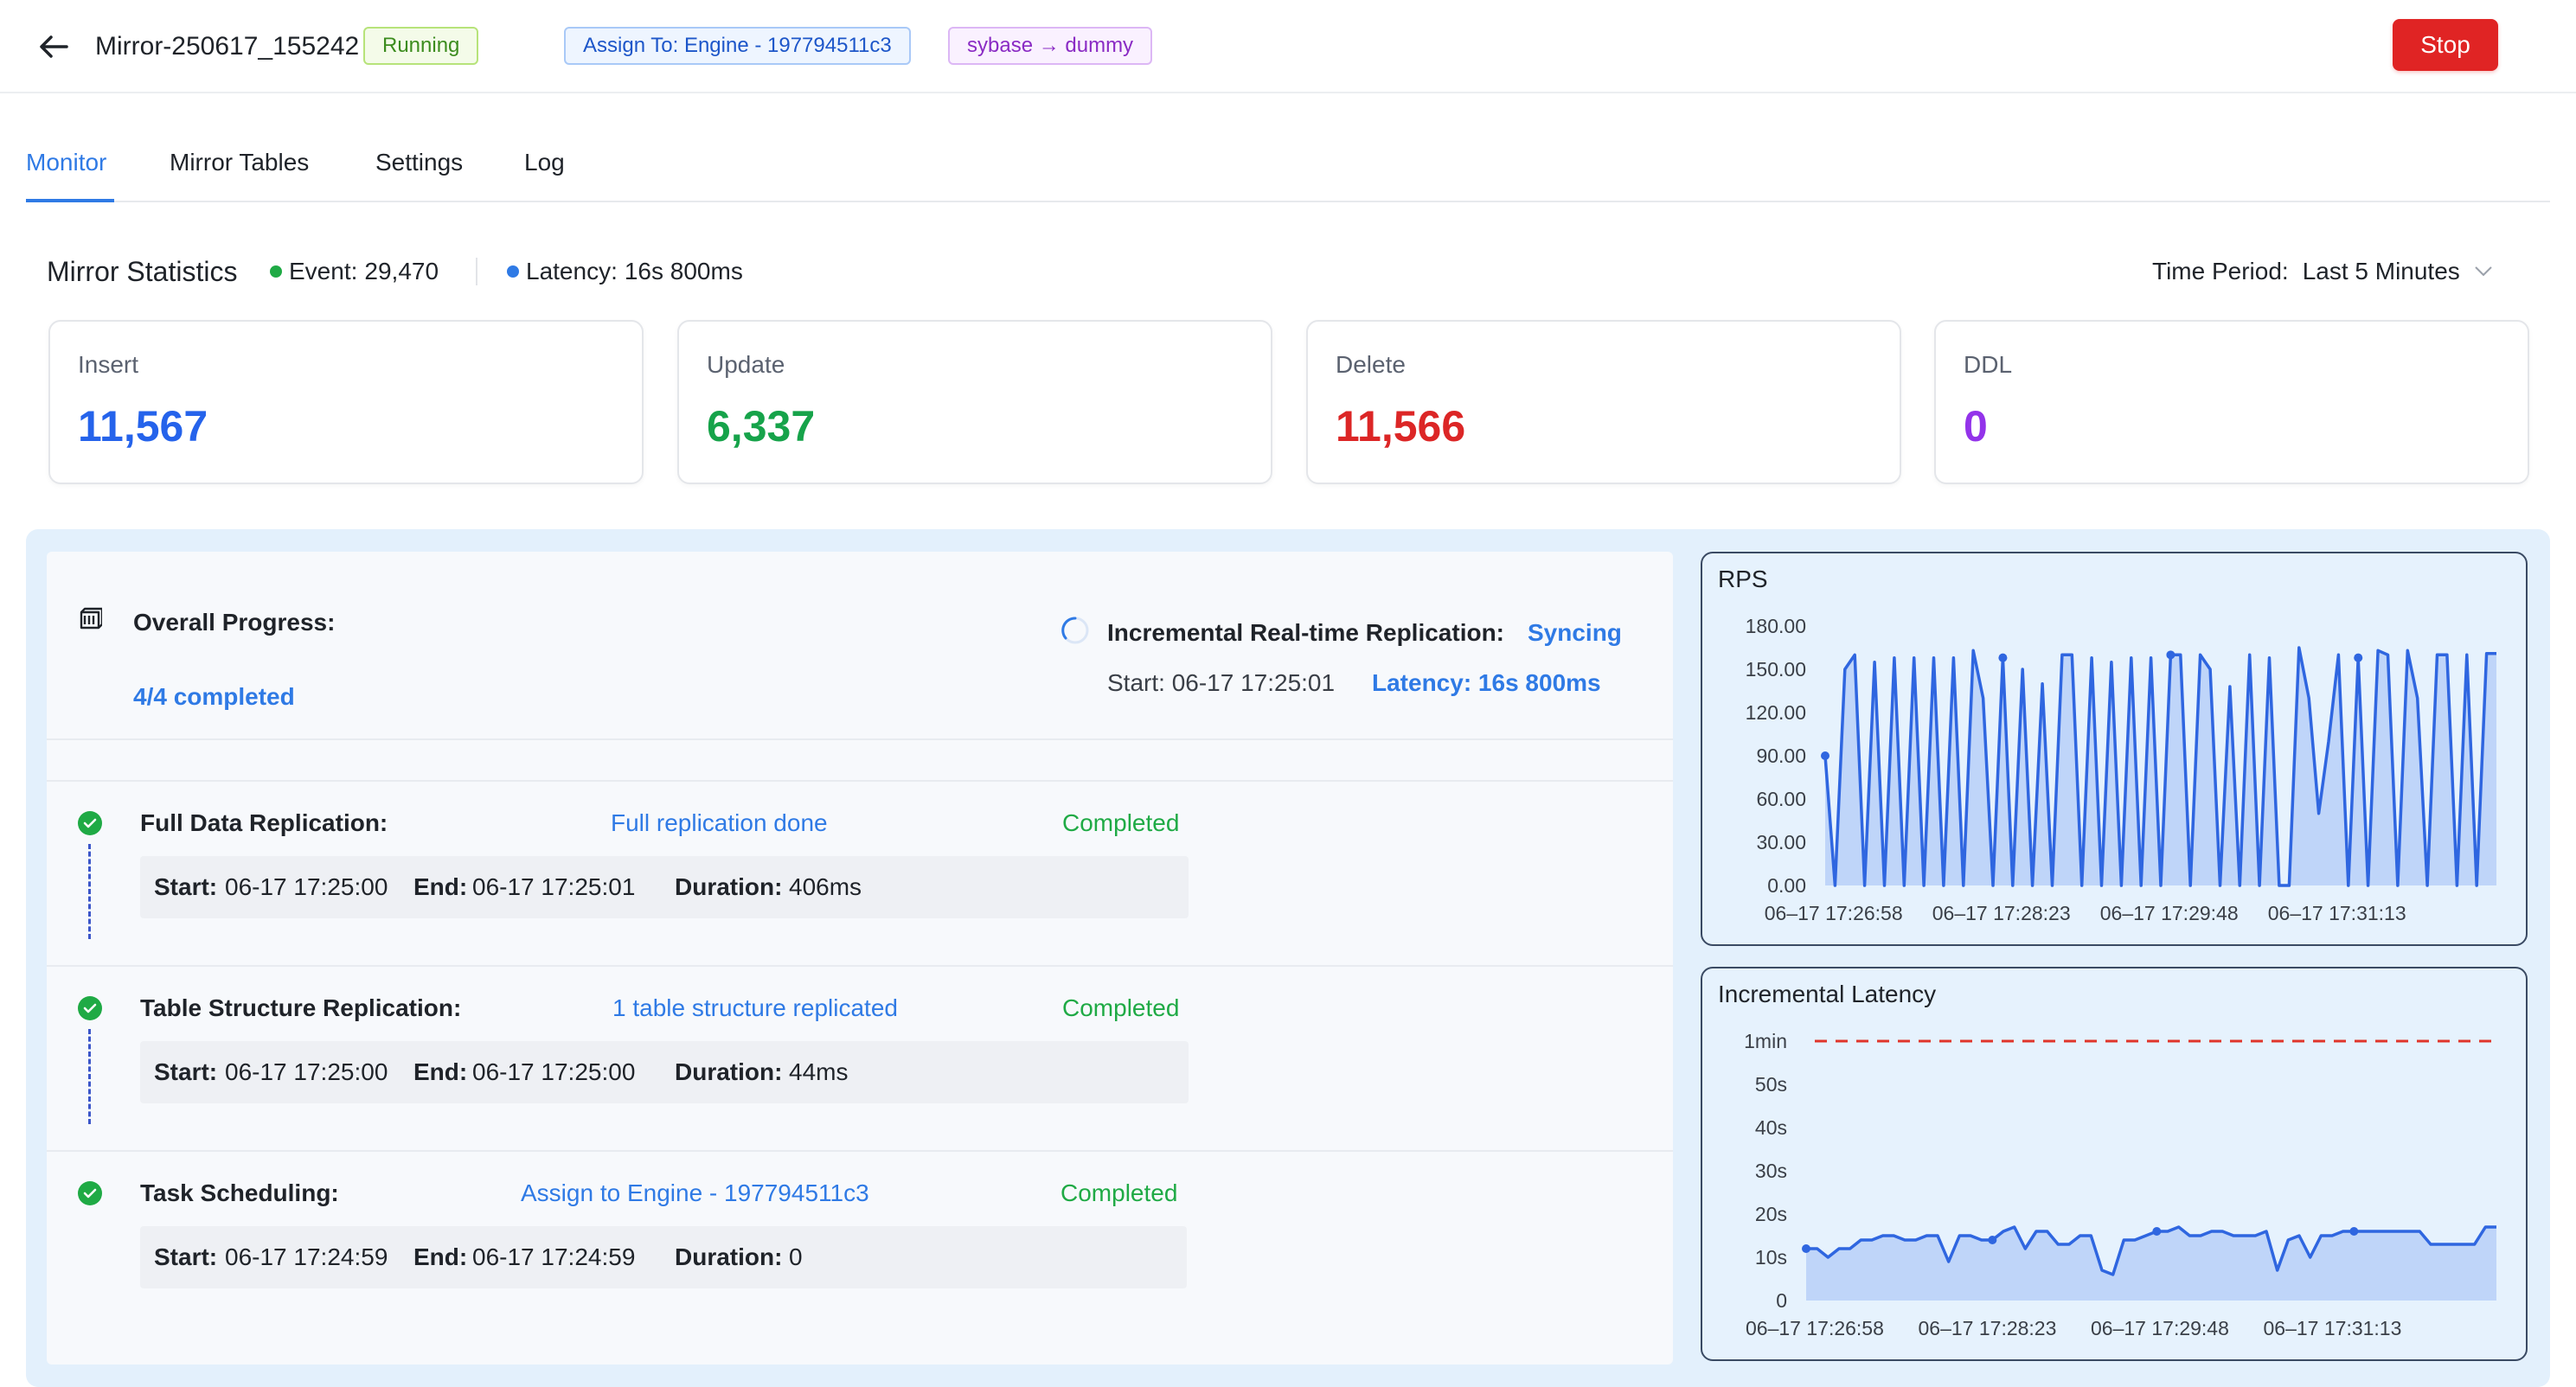 This screenshot has width=2576, height=1387. I want to click on event-count: Event: 29,470, so click(354, 271).